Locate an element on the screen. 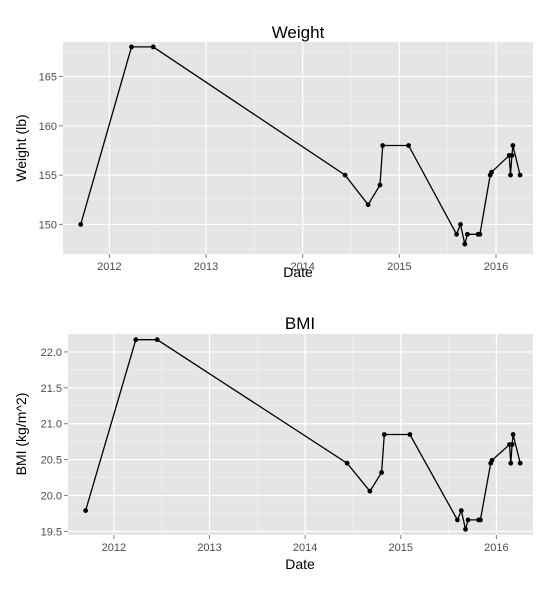  y-tick-label: 20.5 is located at coordinates (51, 461).